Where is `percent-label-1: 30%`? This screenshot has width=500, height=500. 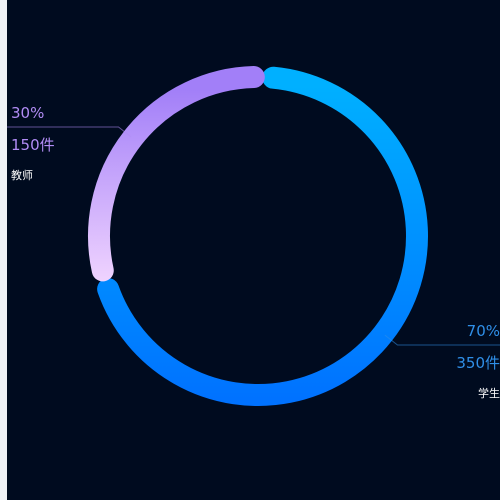 percent-label-1: 30% is located at coordinates (27, 113).